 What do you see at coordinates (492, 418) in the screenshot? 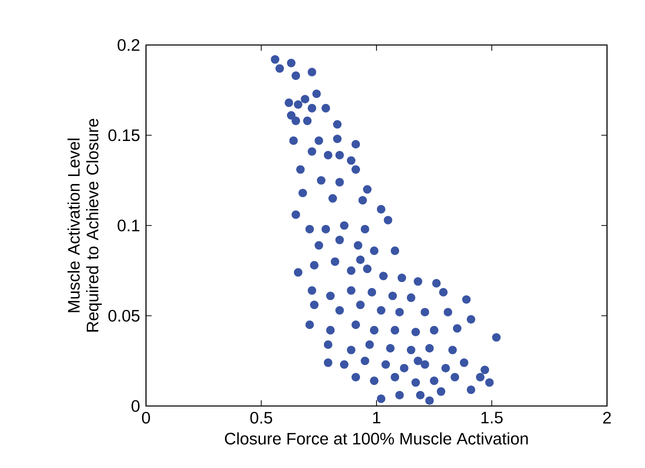
I see `x-tick-label: 1.5` at bounding box center [492, 418].